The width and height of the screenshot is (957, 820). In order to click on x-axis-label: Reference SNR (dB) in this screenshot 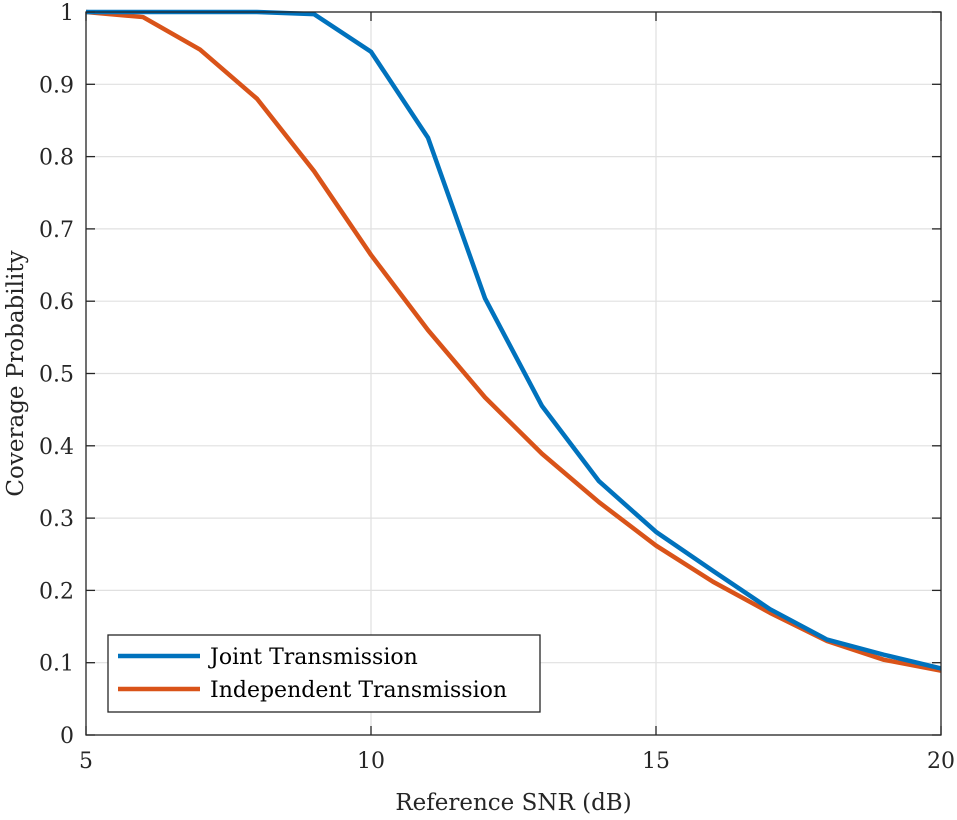, I will do `click(513, 803)`.